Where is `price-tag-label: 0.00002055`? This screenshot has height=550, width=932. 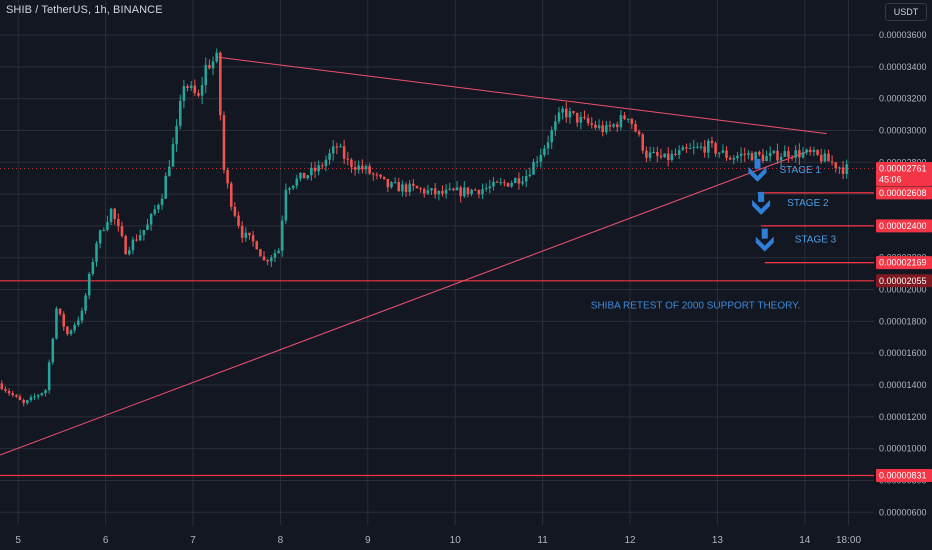 price-tag-label: 0.00002055 is located at coordinates (903, 281).